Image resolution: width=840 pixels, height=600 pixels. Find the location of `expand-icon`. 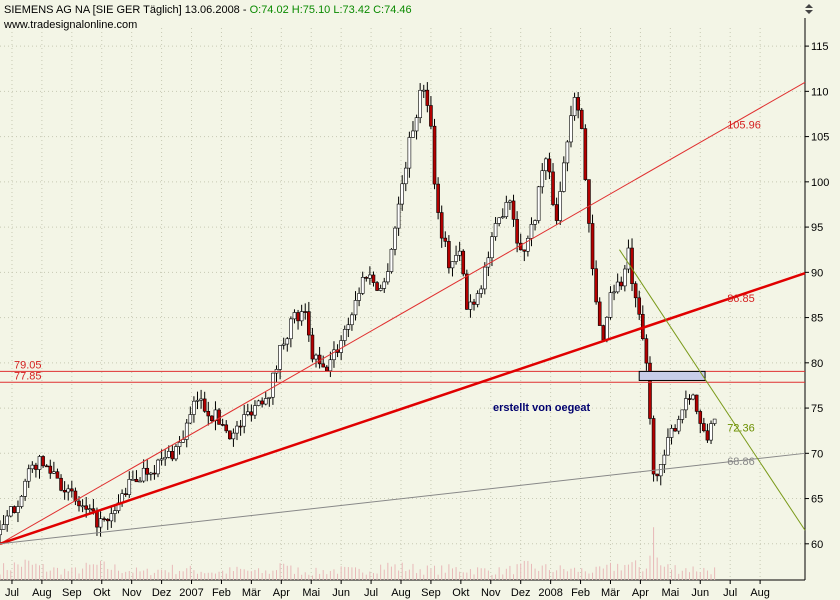

expand-icon is located at coordinates (809, 9).